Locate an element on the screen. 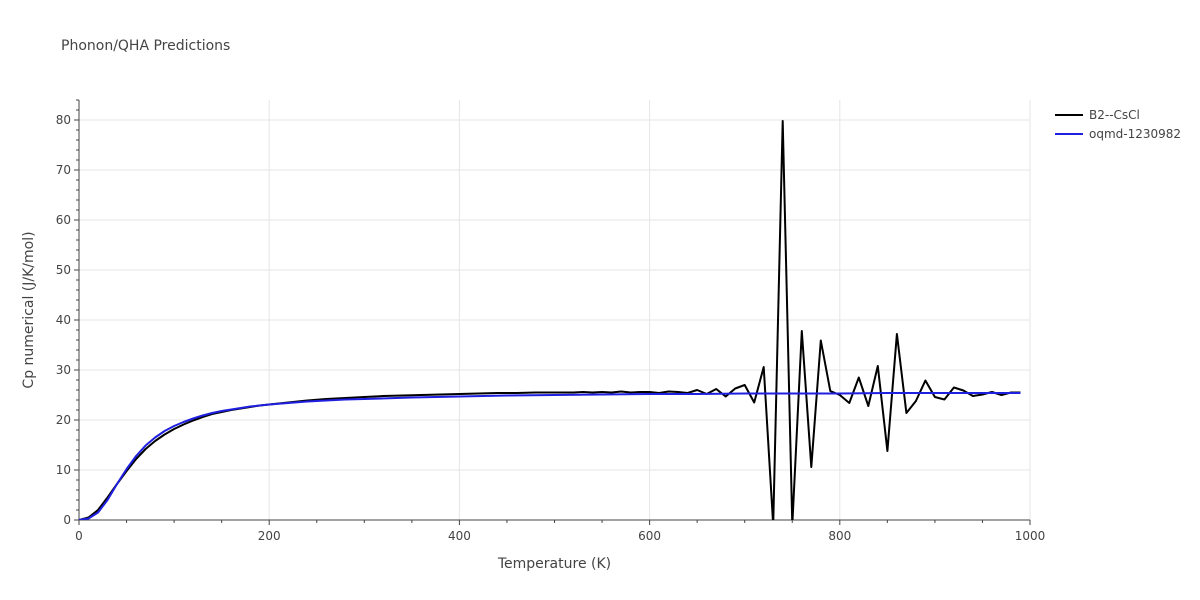 The width and height of the screenshot is (1200, 600). x-tick-label: 400 is located at coordinates (459, 536).